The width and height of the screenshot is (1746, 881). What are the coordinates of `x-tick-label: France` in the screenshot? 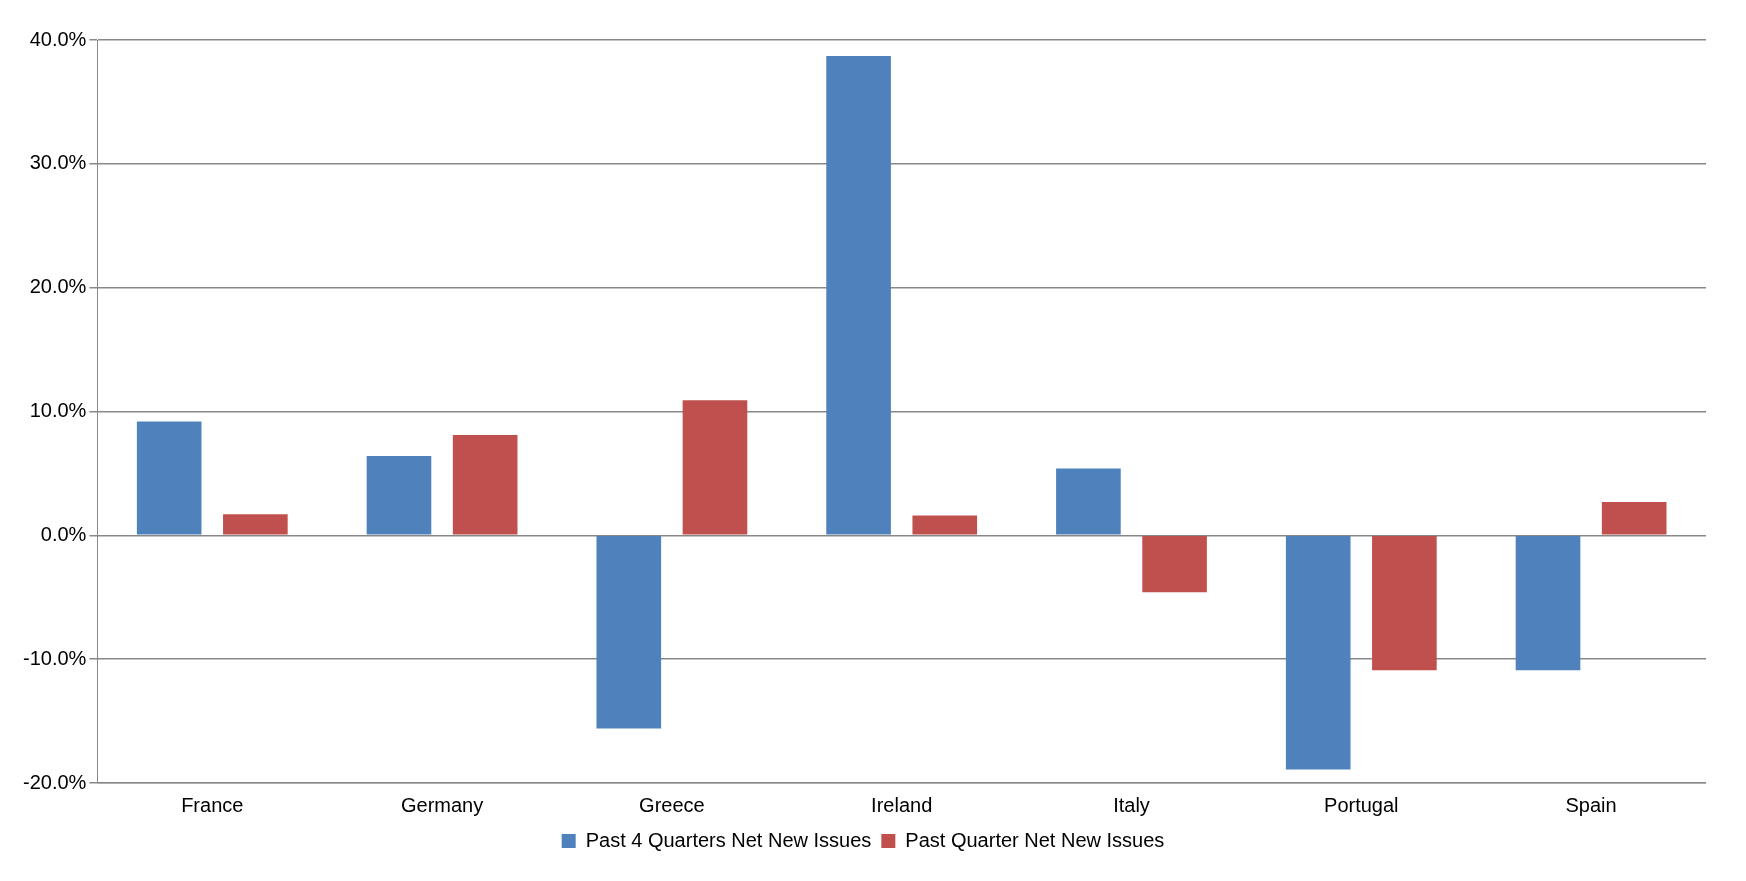 It's located at (212, 804).